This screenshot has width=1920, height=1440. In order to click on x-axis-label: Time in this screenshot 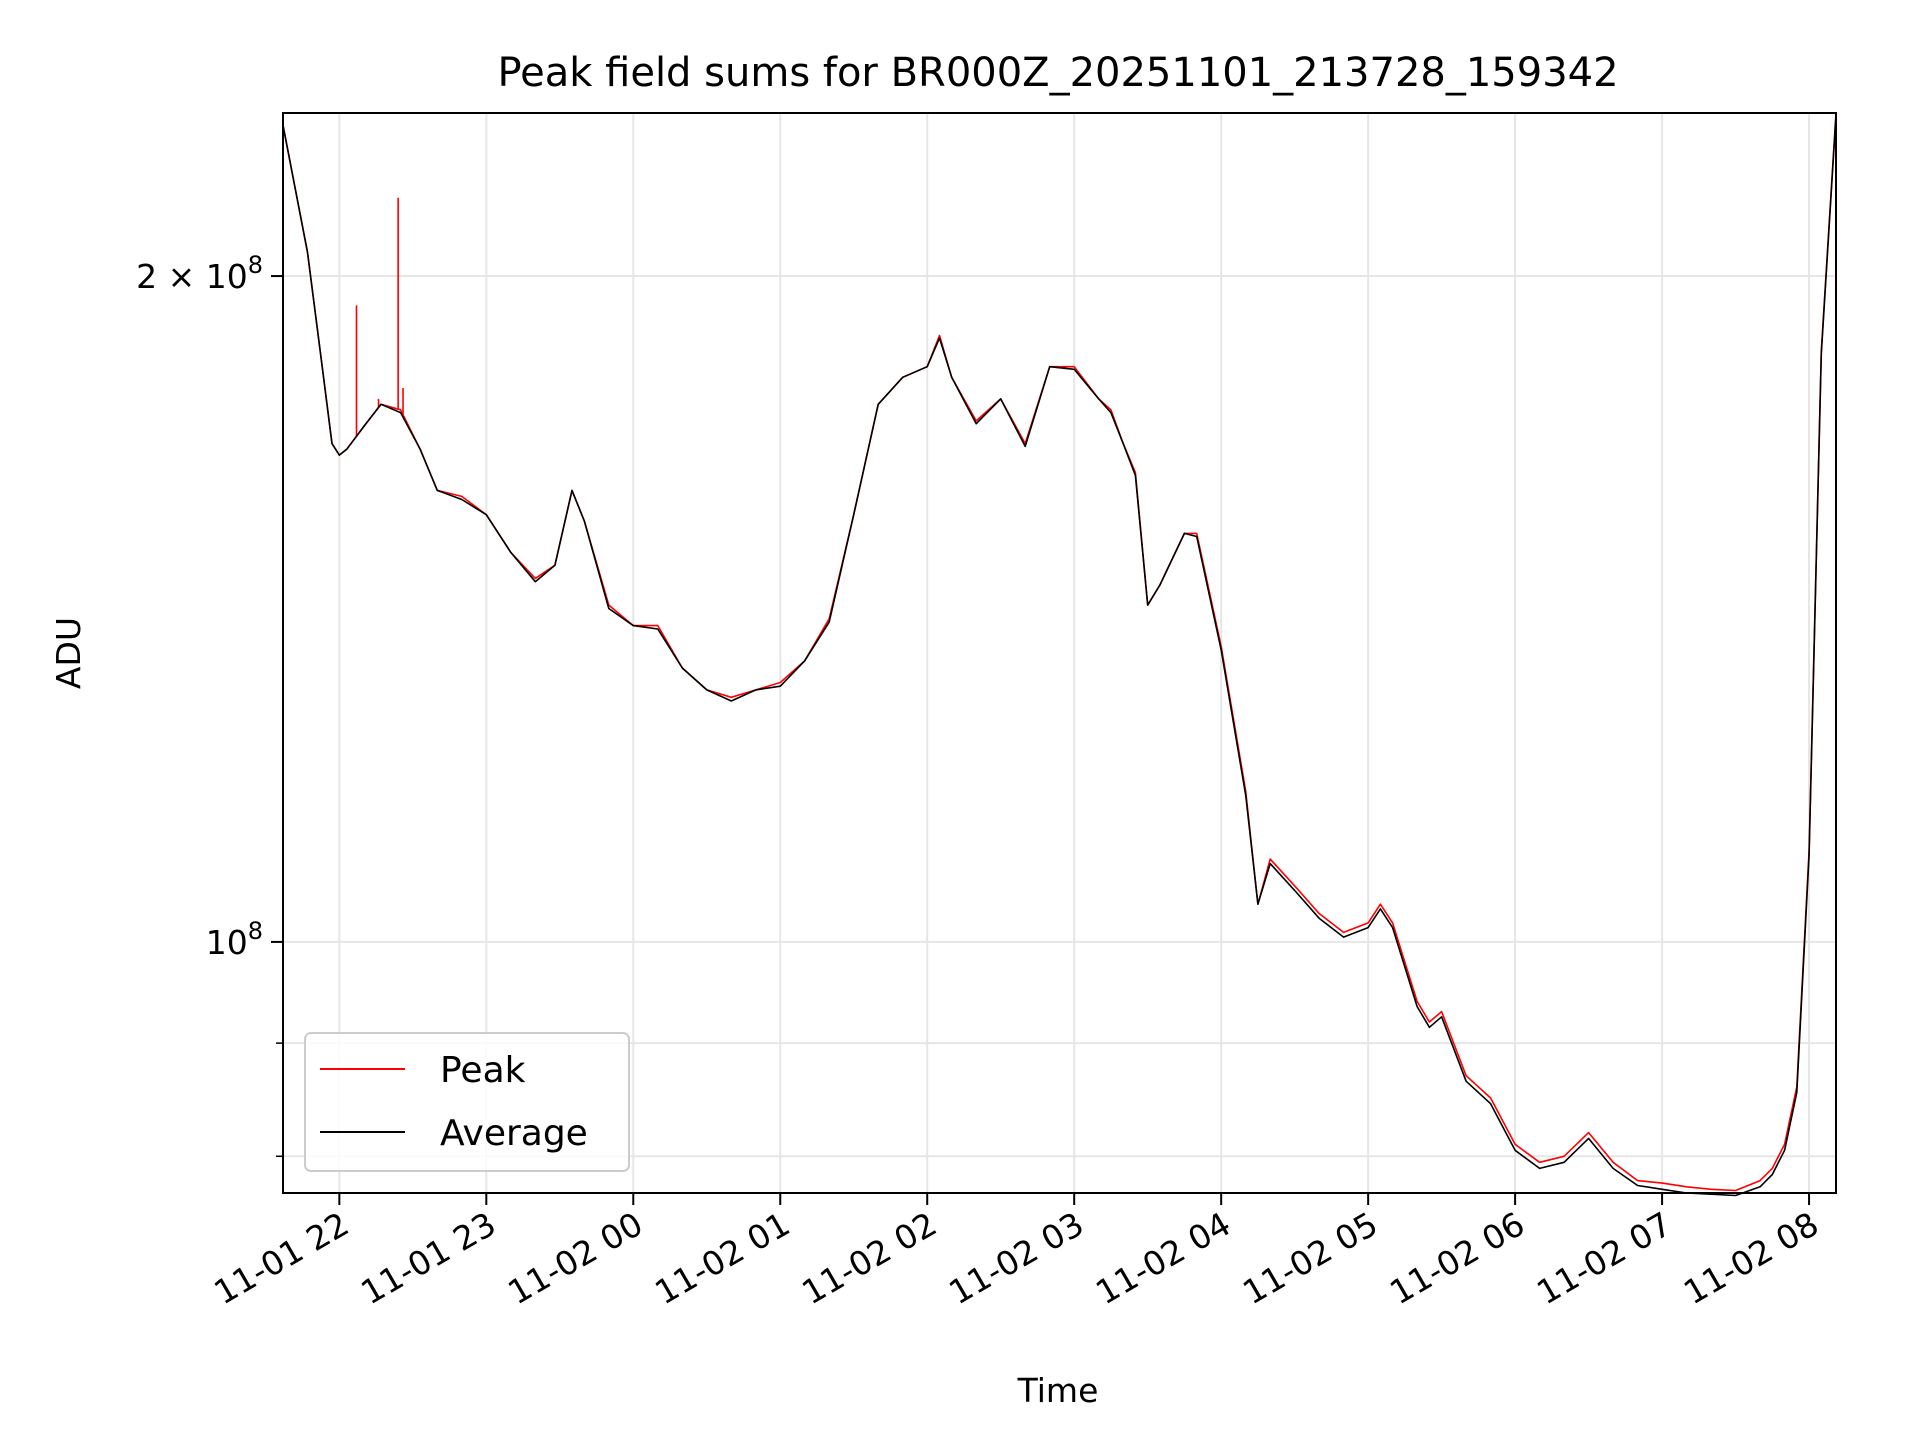, I will do `click(1058, 1390)`.